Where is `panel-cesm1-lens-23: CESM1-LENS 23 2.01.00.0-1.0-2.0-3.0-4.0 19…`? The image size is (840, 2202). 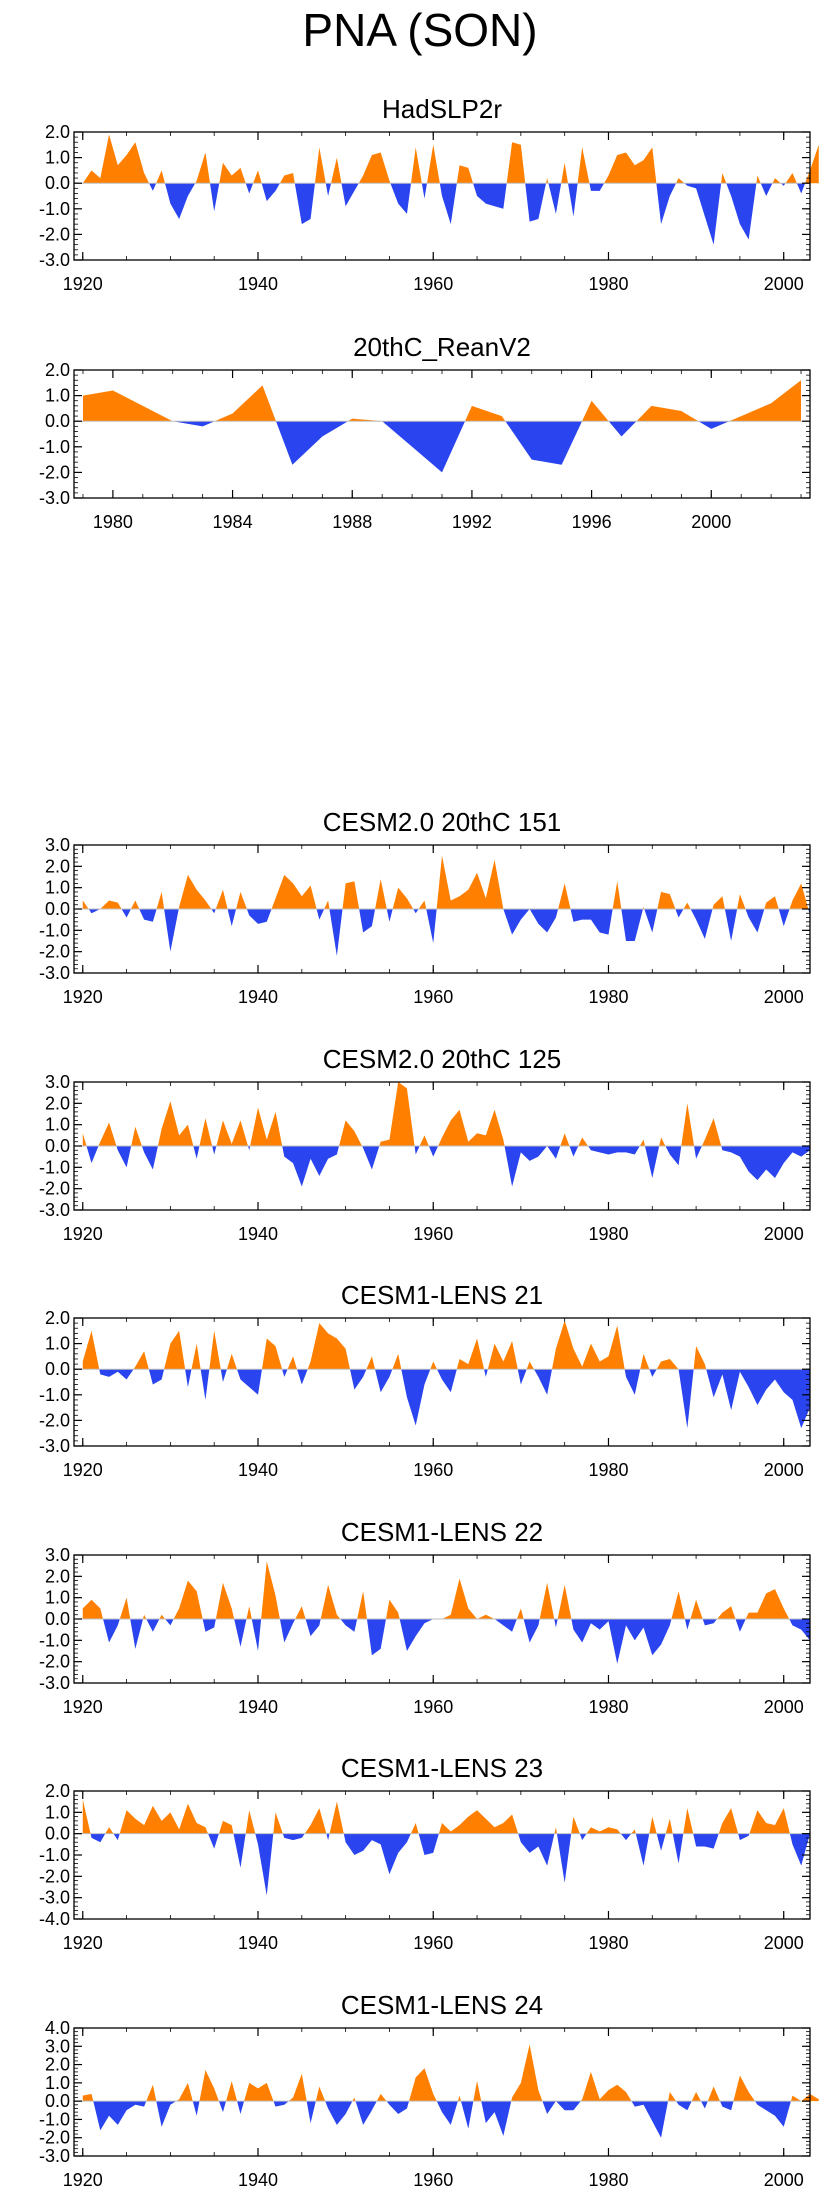
panel-cesm1-lens-23: CESM1-LENS 23 2.01.00.0-1.0-2.0-3.0-4.0 19… is located at coordinates (425, 1853).